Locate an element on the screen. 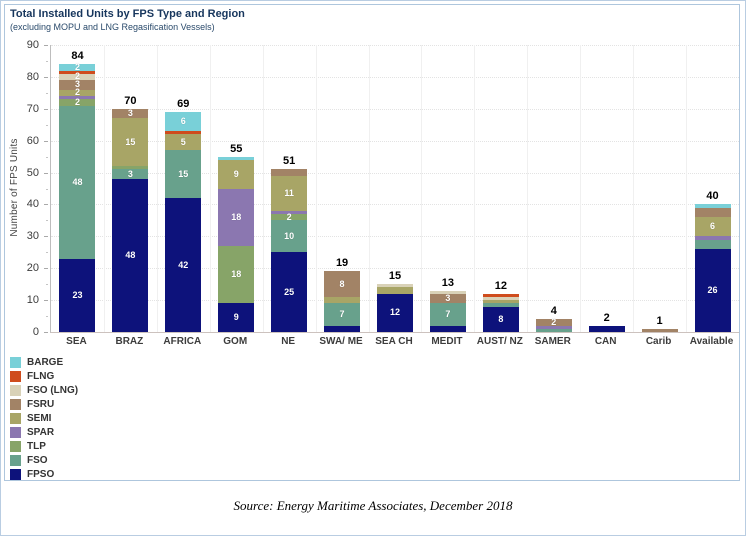  bar-total-label: 84 is located at coordinates (77, 56).